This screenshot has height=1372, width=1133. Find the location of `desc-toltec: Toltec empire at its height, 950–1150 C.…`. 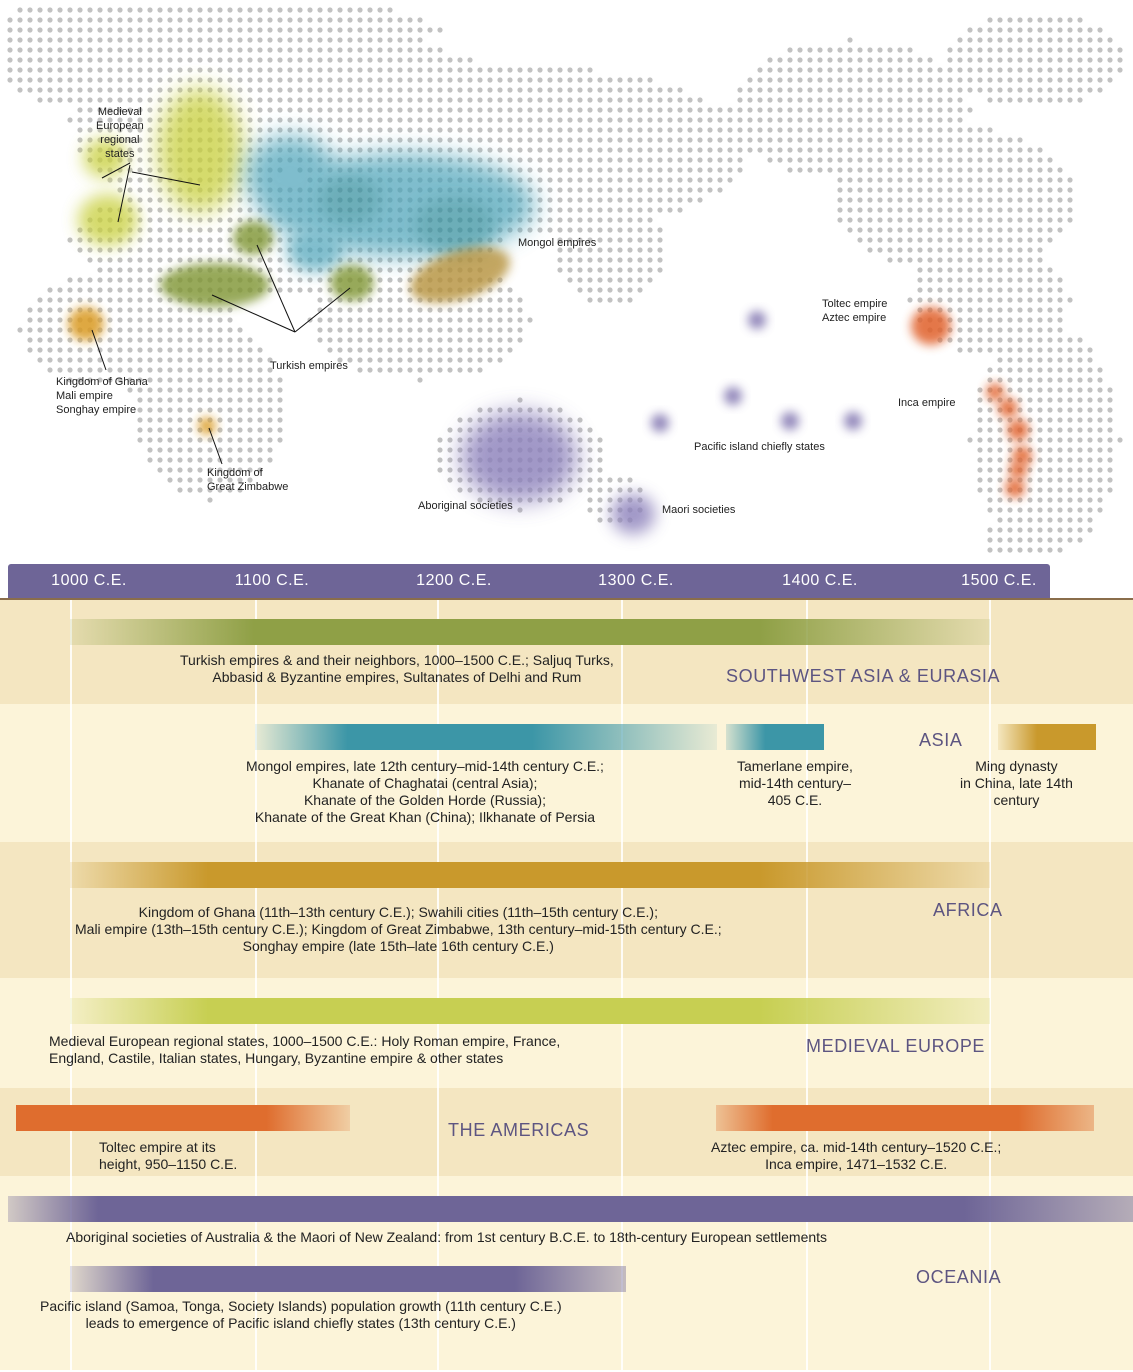

desc-toltec: Toltec empire at its height, 950–1150 C.… is located at coordinates (168, 1155).